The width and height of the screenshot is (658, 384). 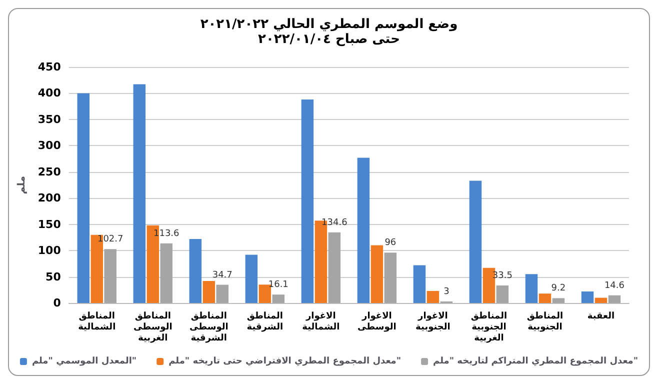 I want to click on y-tick-label: 450, so click(x=50, y=67).